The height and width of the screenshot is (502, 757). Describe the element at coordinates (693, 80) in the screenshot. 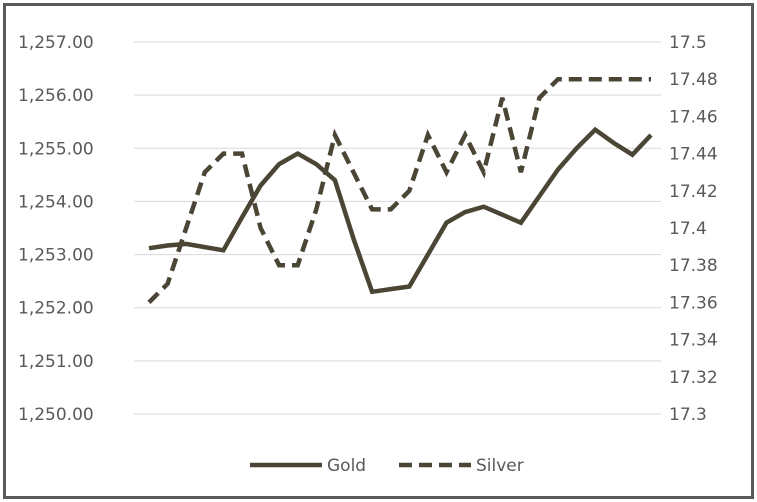

I see `right-tick-label: 17.48` at that location.